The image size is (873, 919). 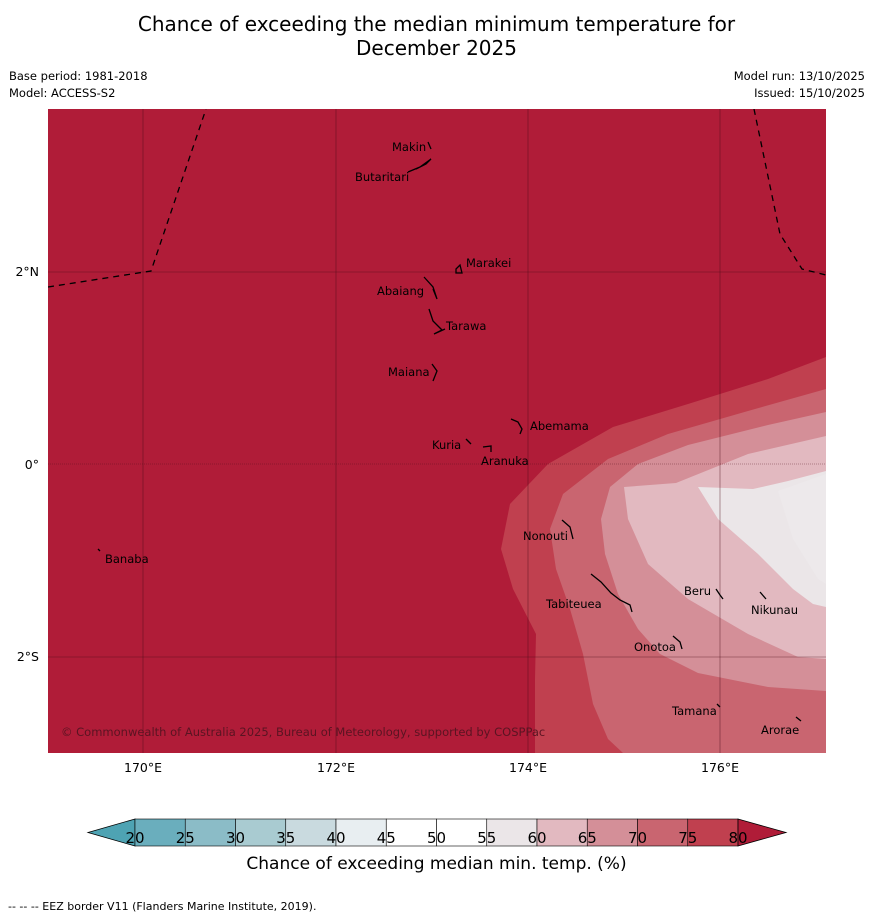 What do you see at coordinates (762, 832) in the screenshot?
I see `colorbar-extend-high` at bounding box center [762, 832].